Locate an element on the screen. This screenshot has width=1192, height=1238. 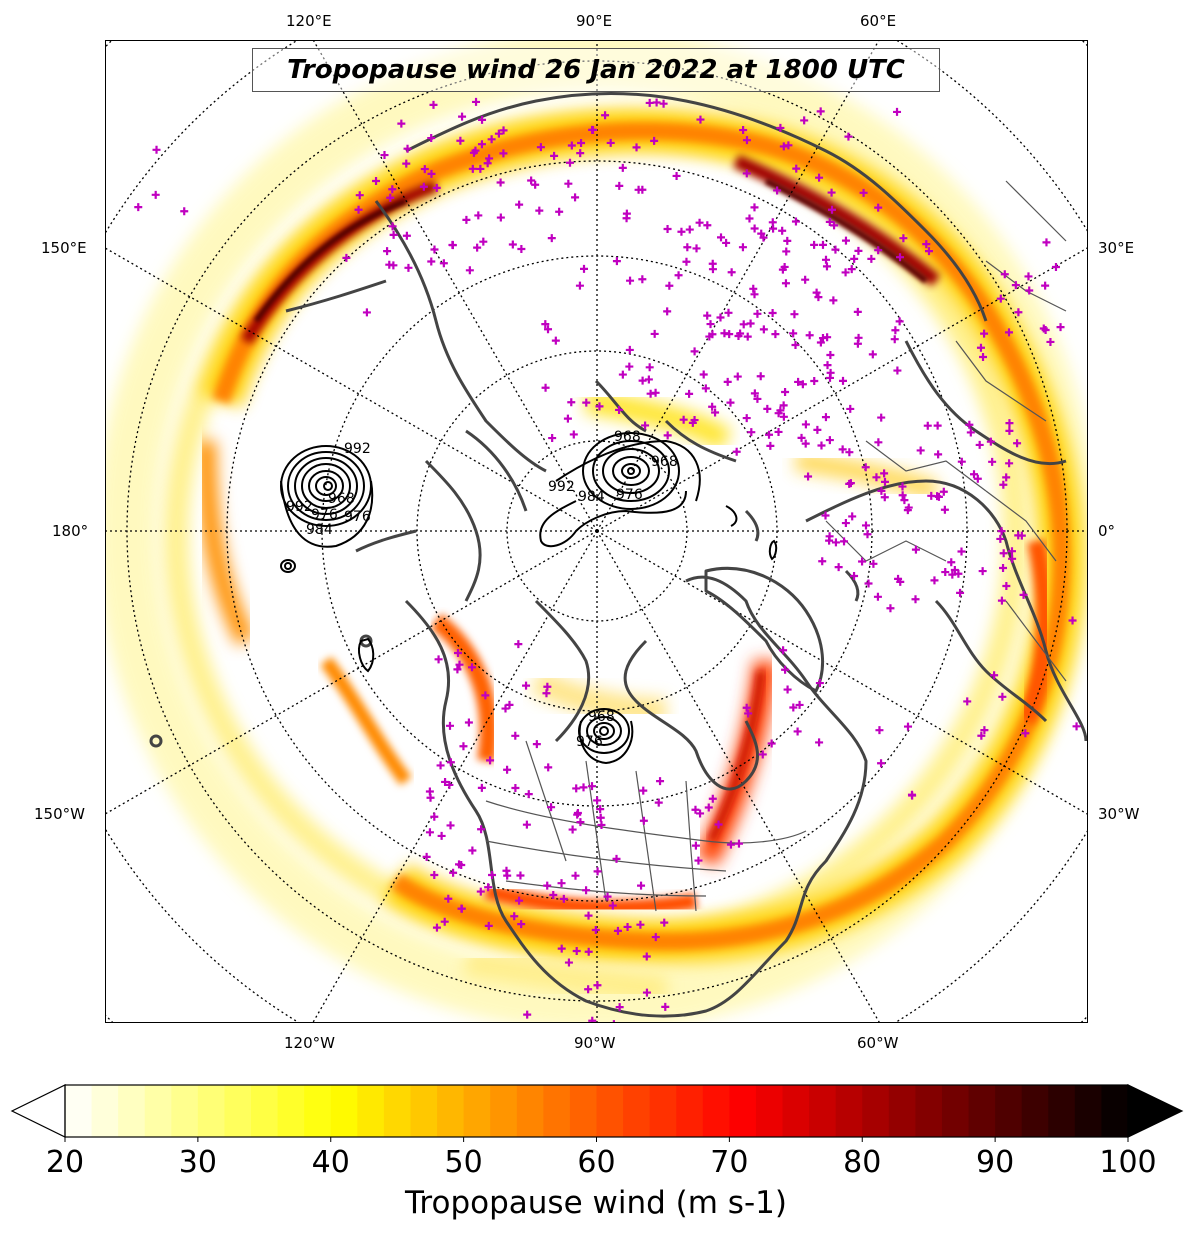
lon-label-right-30w: 30°W is located at coordinates (1119, 814).